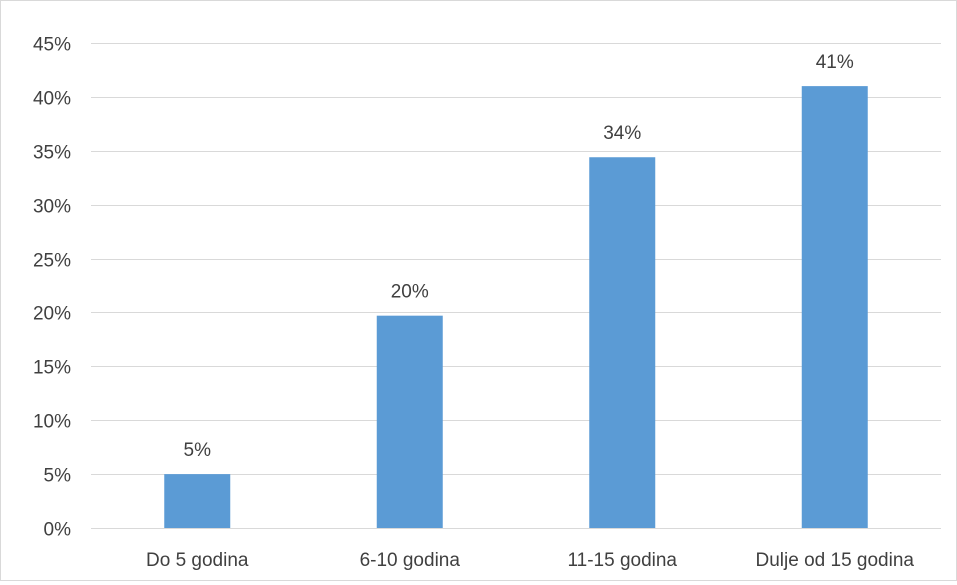 The width and height of the screenshot is (957, 585). What do you see at coordinates (52, 153) in the screenshot?
I see `y-tick-label: 35%` at bounding box center [52, 153].